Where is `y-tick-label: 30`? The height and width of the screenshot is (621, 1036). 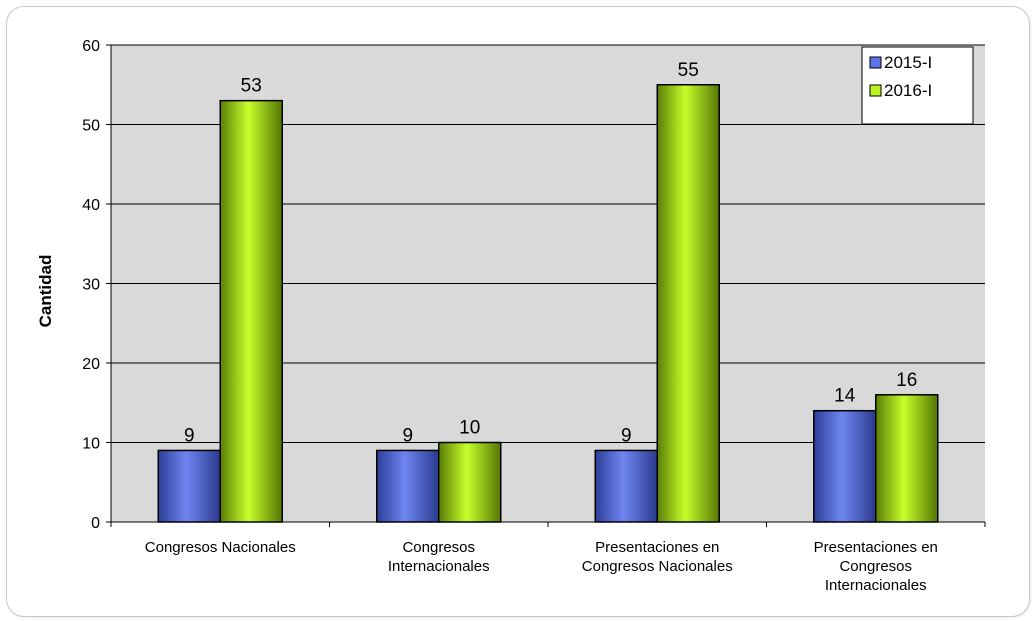 y-tick-label: 30 is located at coordinates (91, 285).